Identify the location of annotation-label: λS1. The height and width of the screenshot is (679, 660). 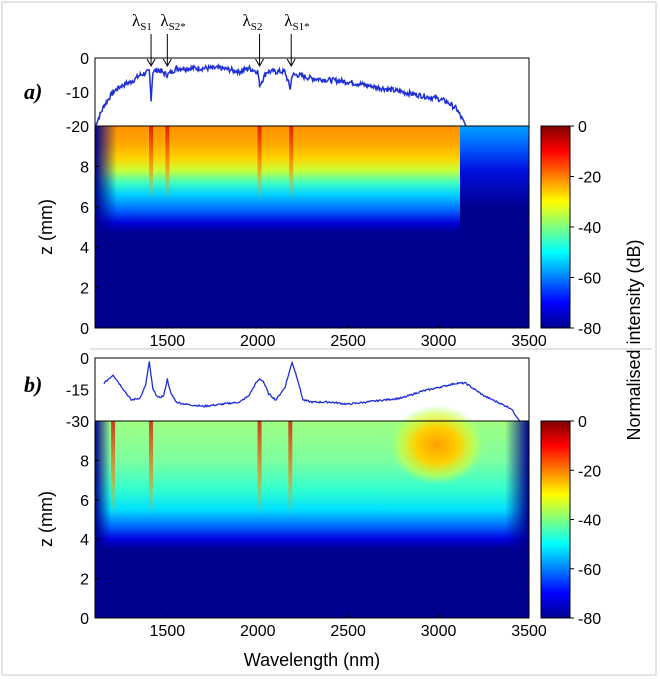
(142, 22).